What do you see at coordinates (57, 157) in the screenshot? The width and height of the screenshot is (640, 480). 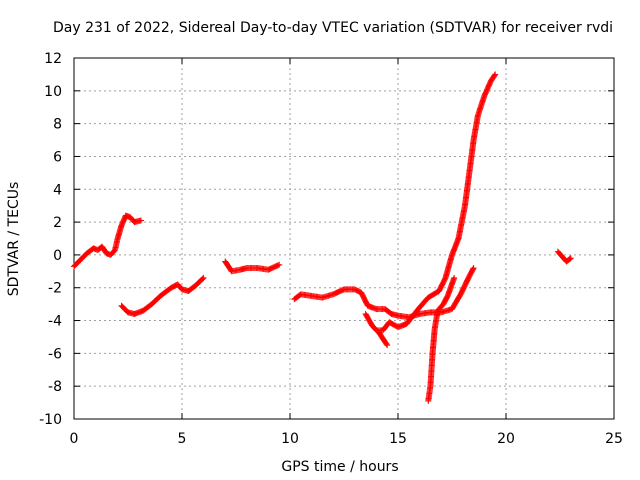 I see `y-tick-label: 6` at bounding box center [57, 157].